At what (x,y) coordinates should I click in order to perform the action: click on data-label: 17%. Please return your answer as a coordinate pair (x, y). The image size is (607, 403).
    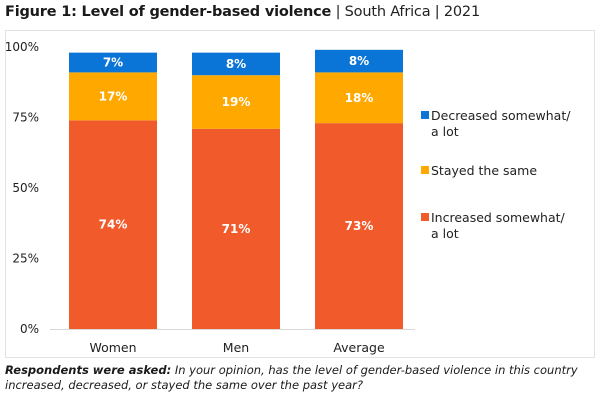
    Looking at the image, I should click on (113, 96).